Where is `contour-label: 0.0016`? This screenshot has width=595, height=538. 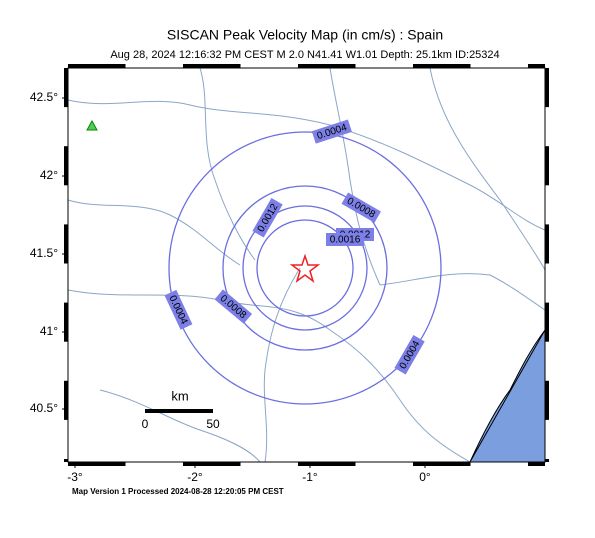
contour-label: 0.0016 is located at coordinates (345, 239).